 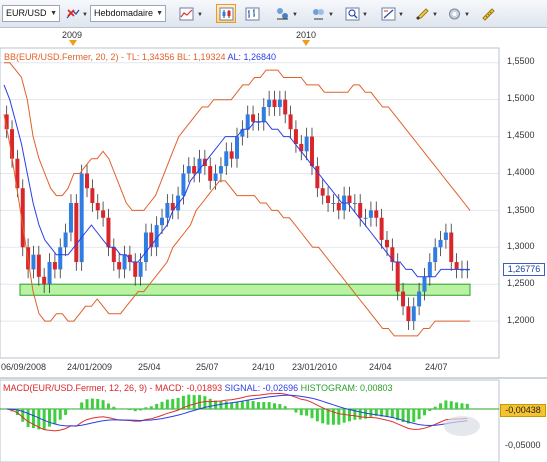 What do you see at coordinates (252, 57) in the screenshot?
I see `bb-average-value: AL: 1,26840` at bounding box center [252, 57].